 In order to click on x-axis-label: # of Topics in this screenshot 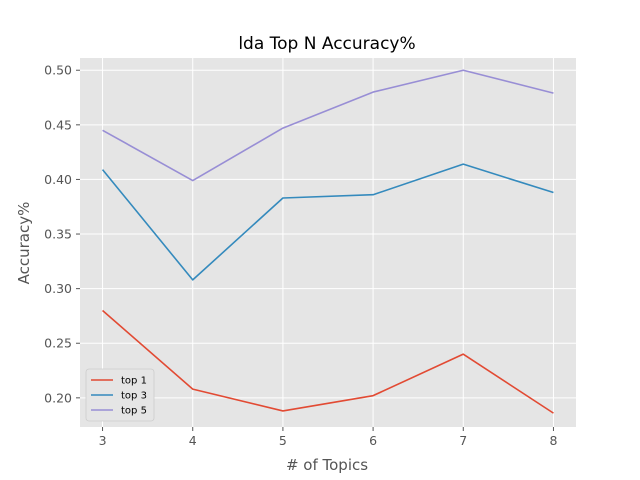, I will do `click(327, 465)`.